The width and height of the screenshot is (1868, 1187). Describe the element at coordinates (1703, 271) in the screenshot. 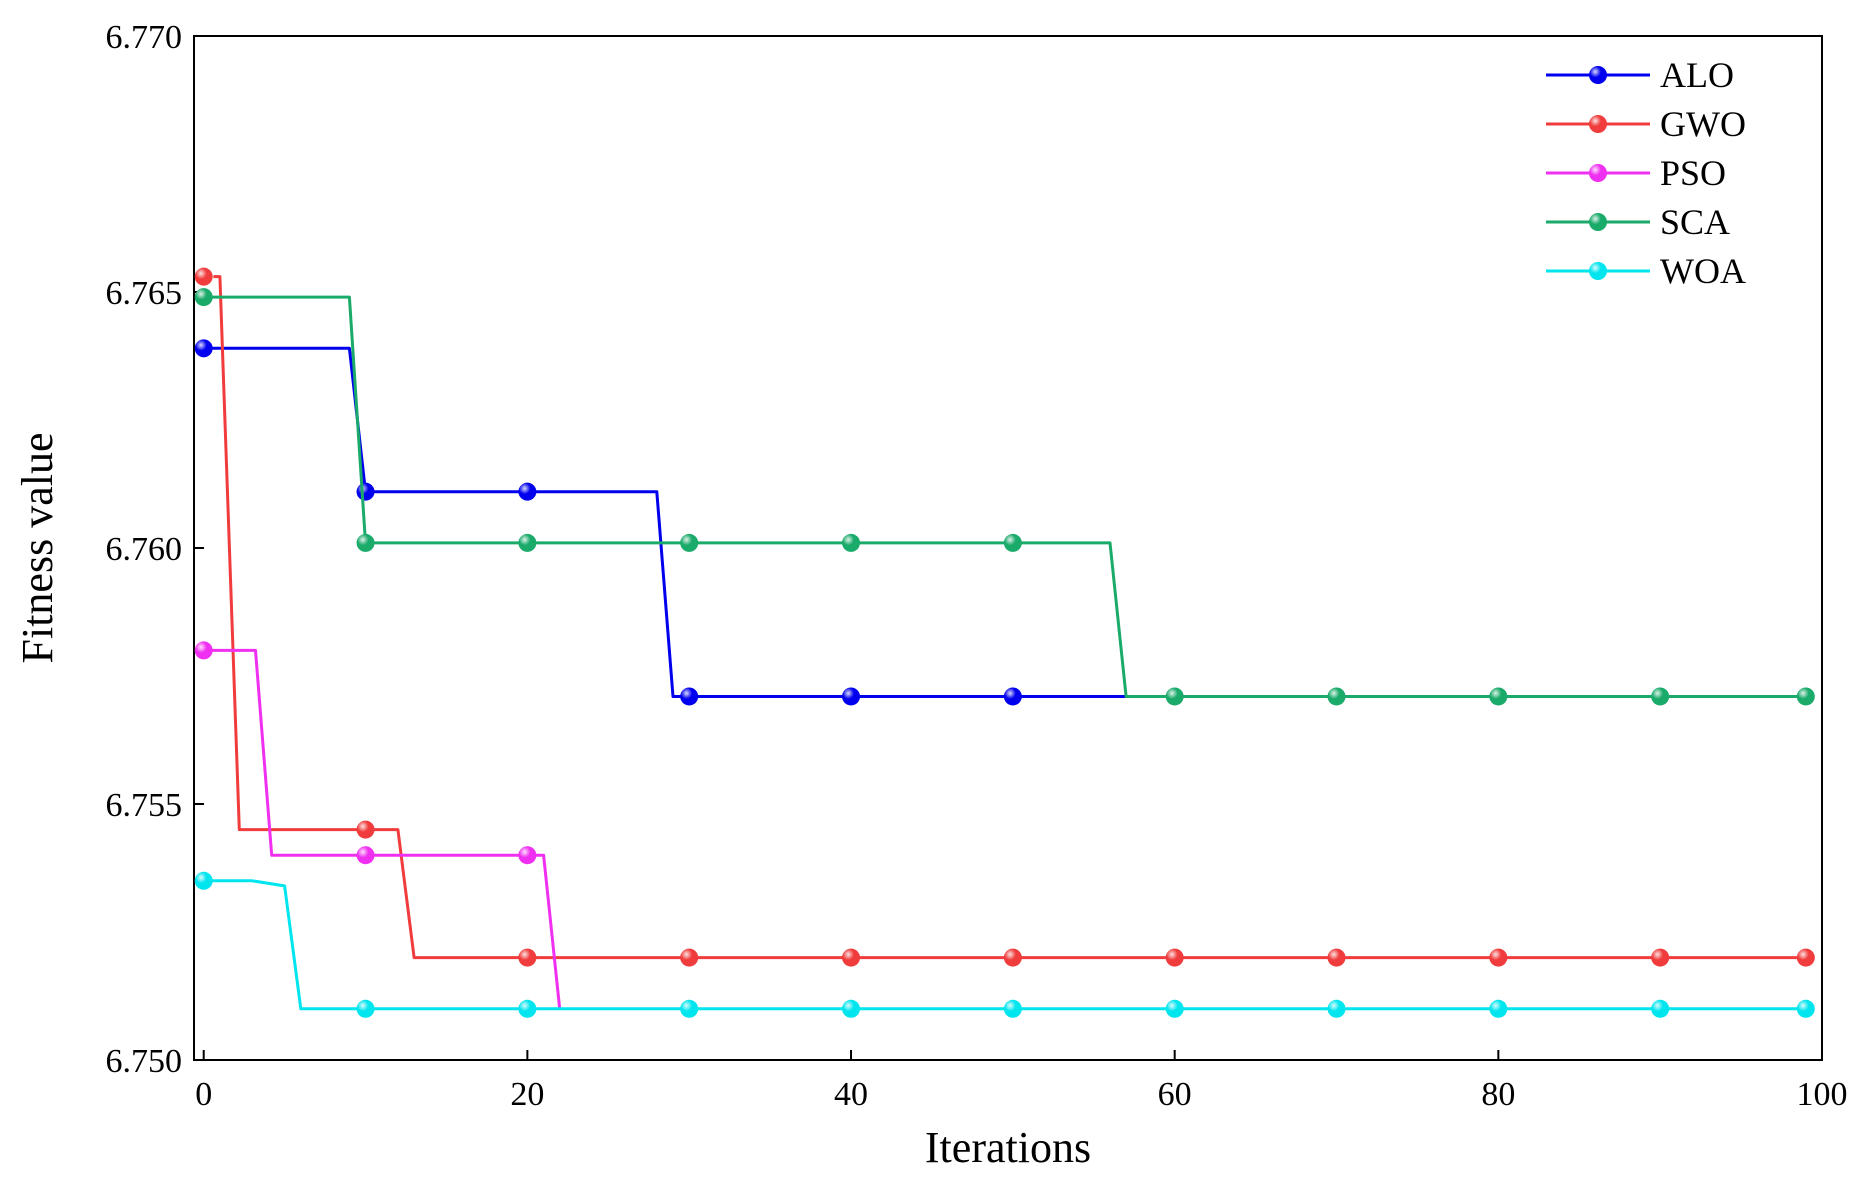

I see `legend-label-woa: WOA` at that location.